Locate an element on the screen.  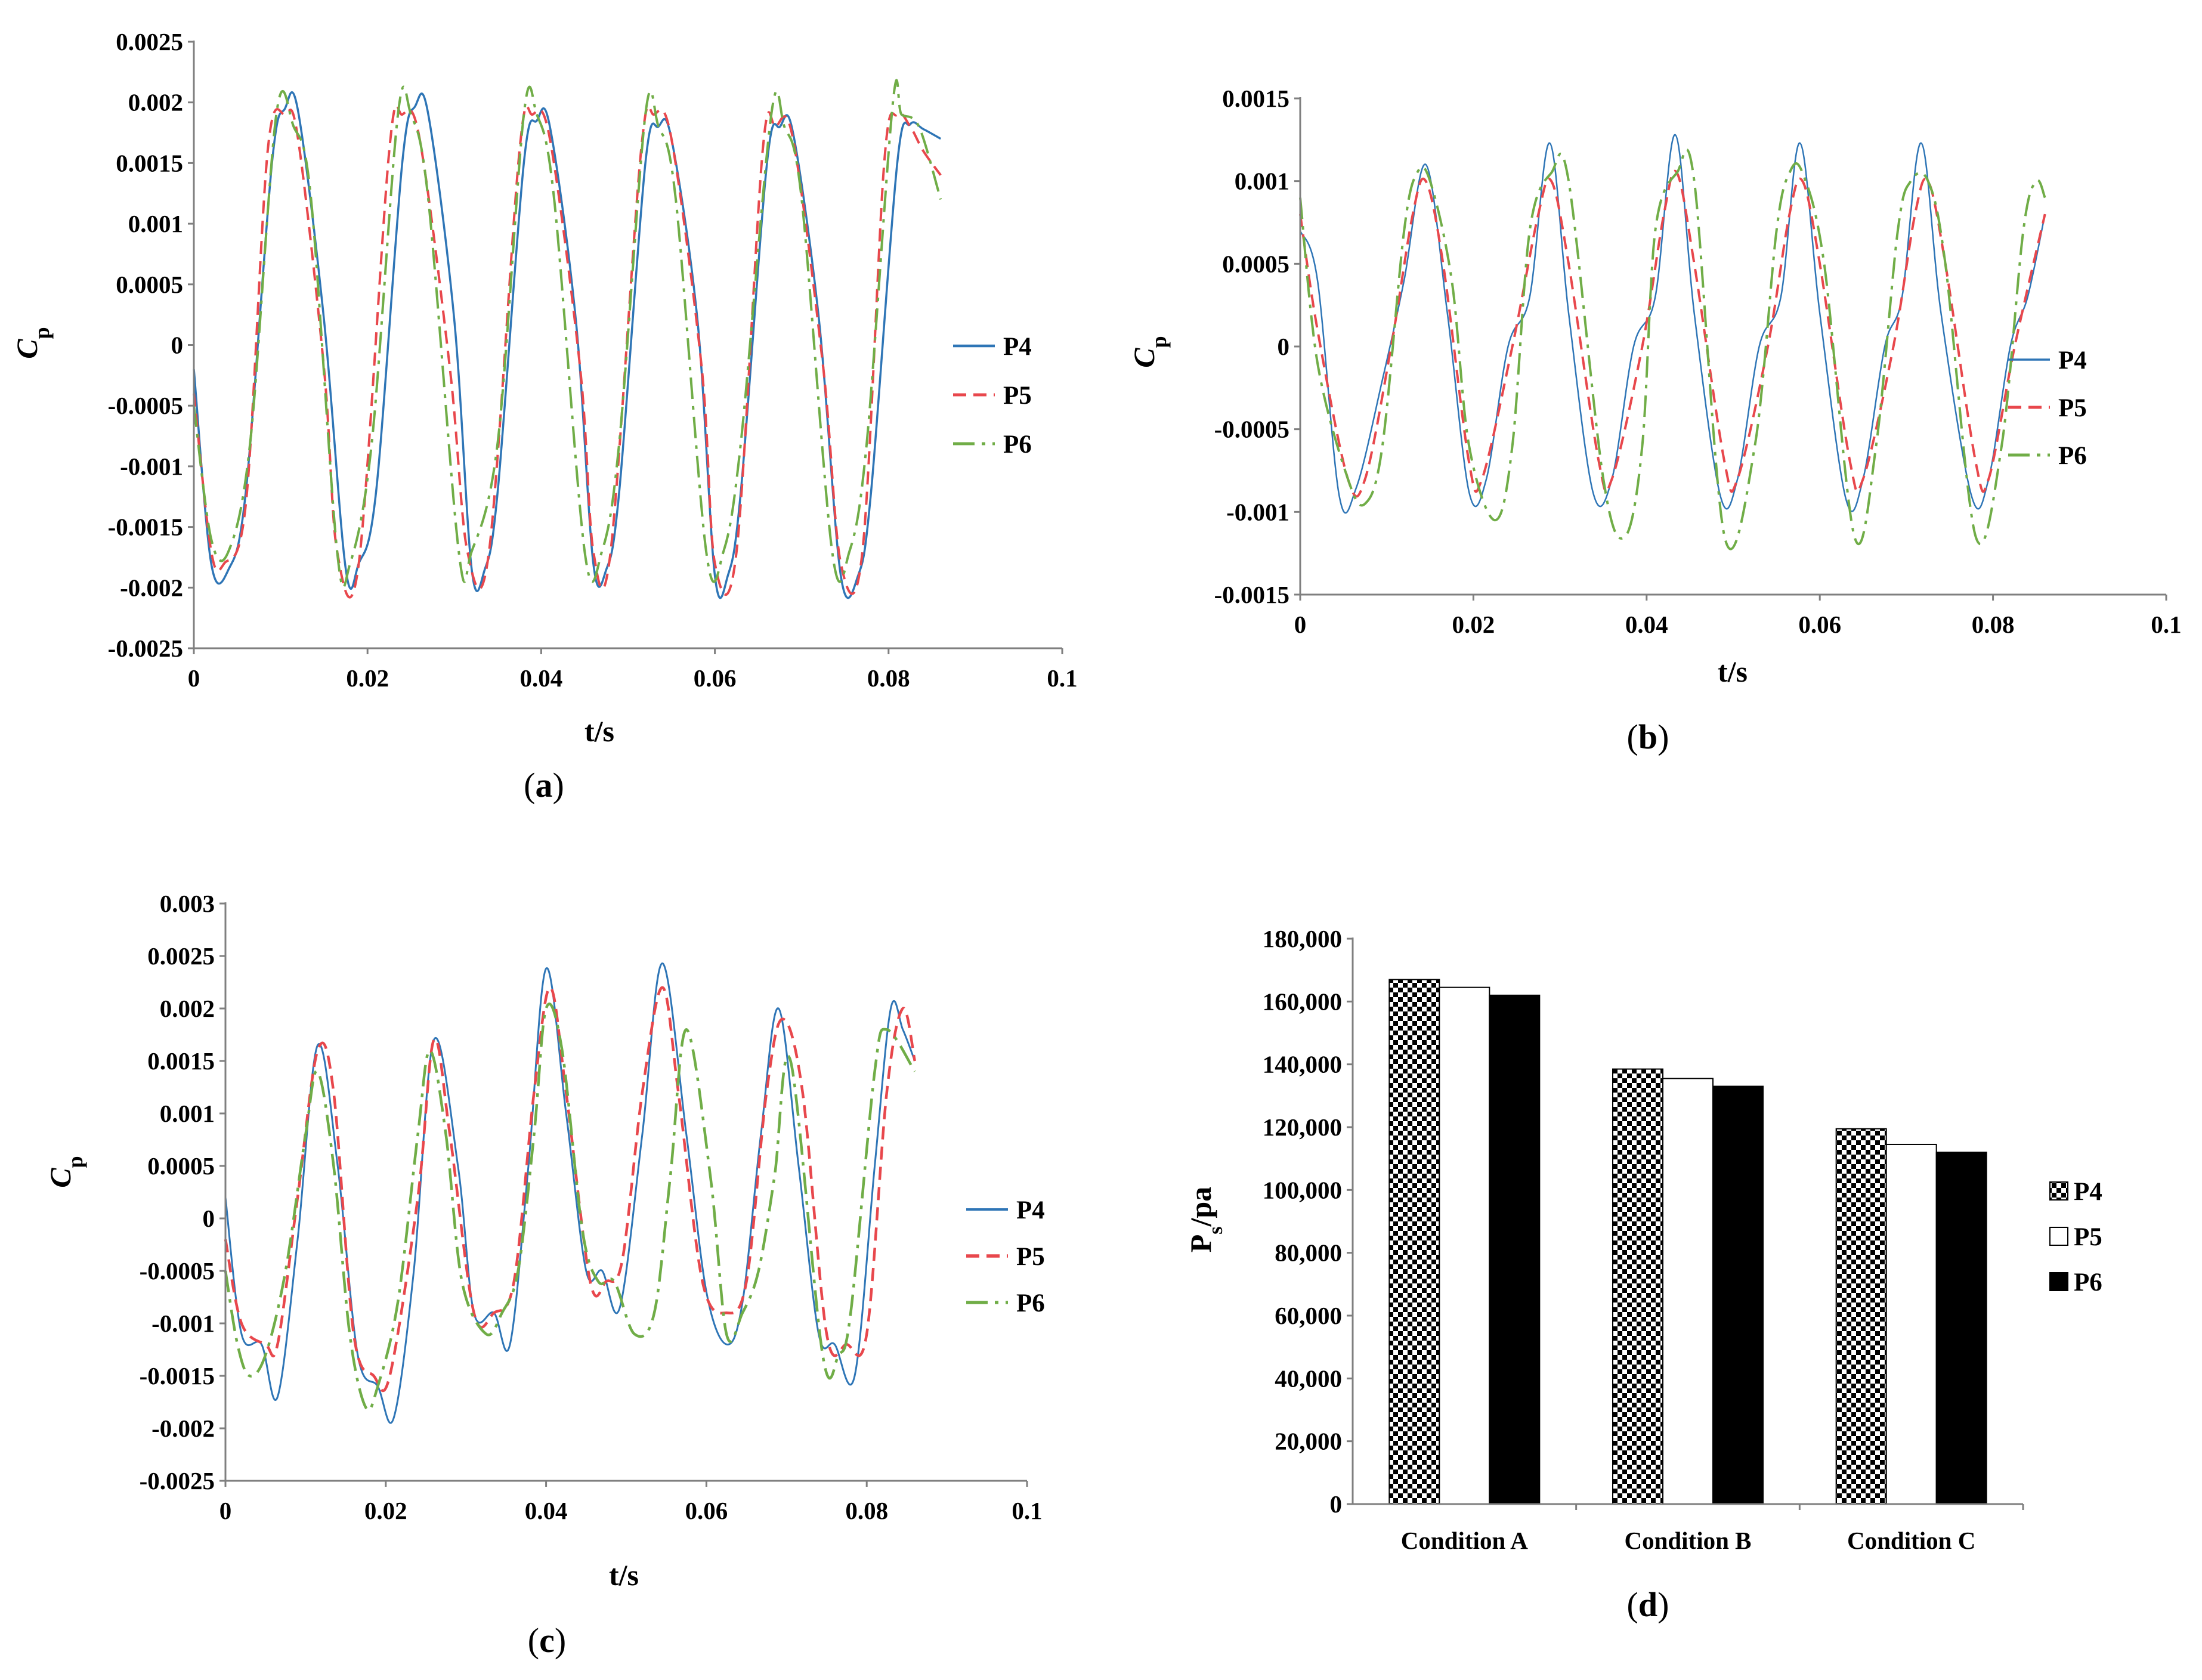
panel-b-xtick-label: 0.02 is located at coordinates (1473, 625).